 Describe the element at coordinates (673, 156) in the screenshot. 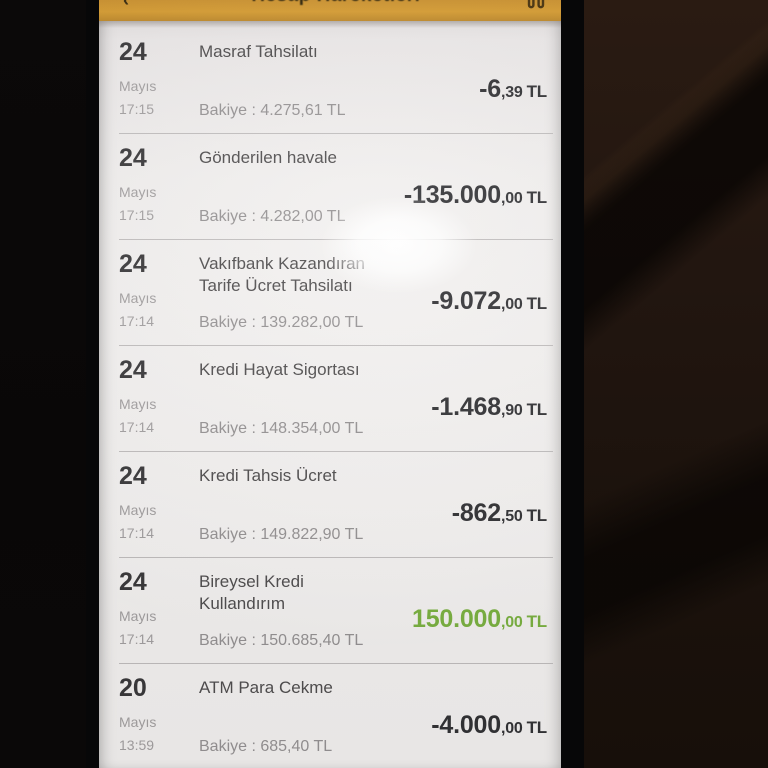

I see `background-wood-highlight` at that location.